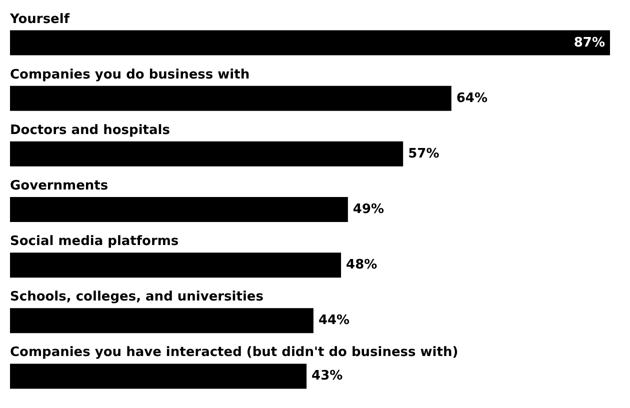 Image resolution: width=630 pixels, height=408 pixels. Describe the element at coordinates (234, 352) in the screenshot. I see `y-tick-label: Companies you have interacted (but didn't do business with)` at that location.